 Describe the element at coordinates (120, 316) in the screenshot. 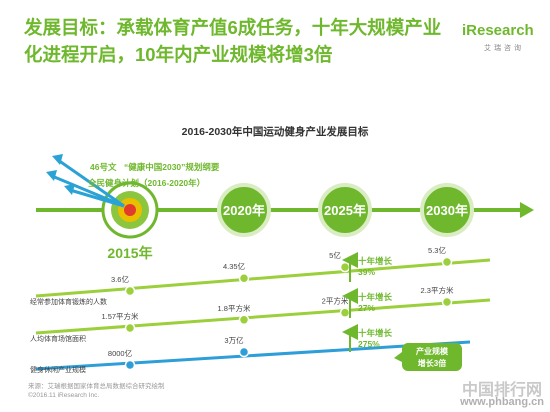

I see `data-label: 1.57平方米` at that location.